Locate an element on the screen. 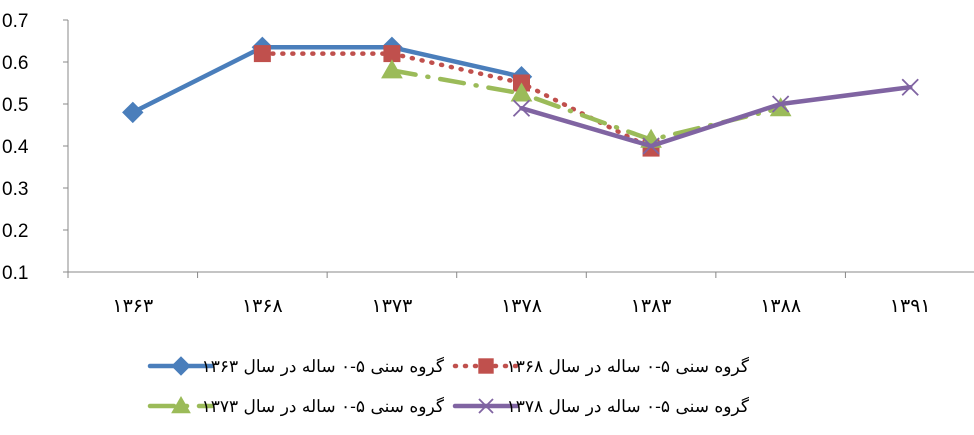 Image resolution: width=974 pixels, height=435 pixels. legend-item: گروه سنی ۵-۰ ساله در سال ۱۳۶۳ is located at coordinates (296, 366).